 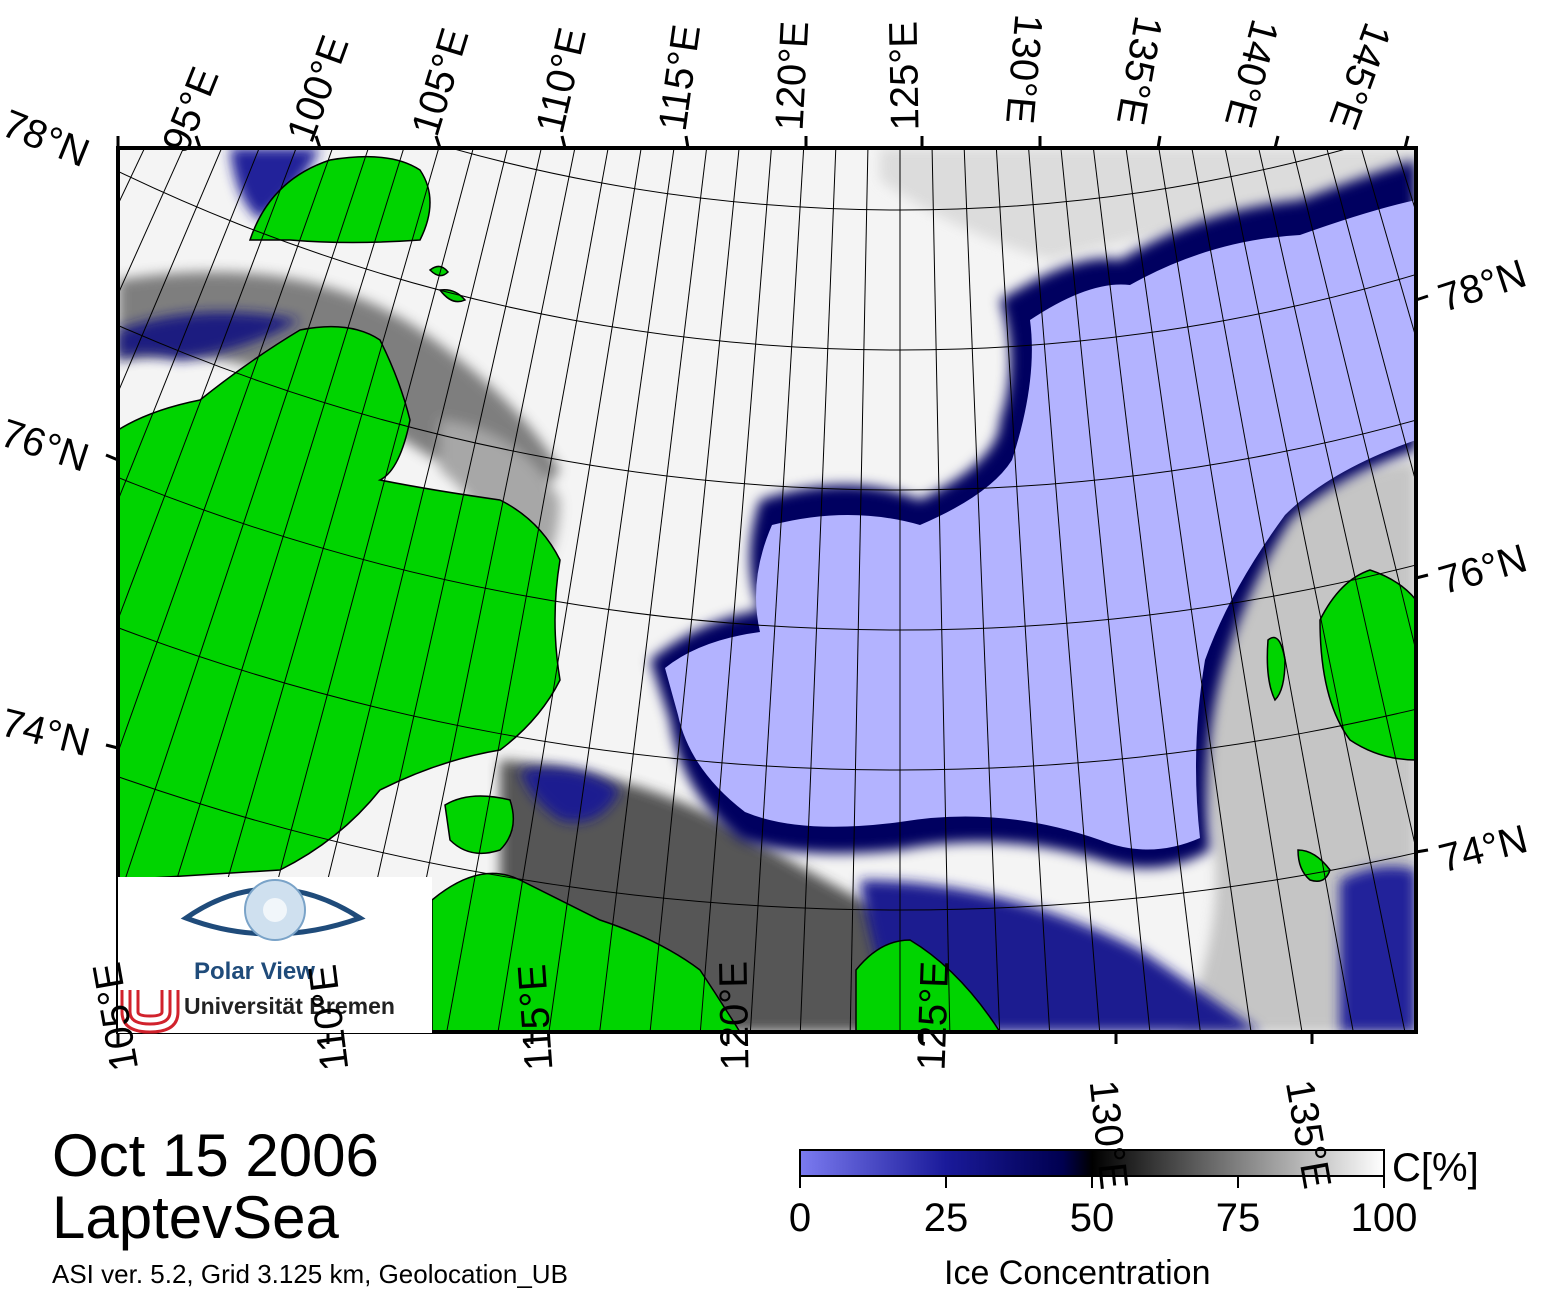 I want to click on bottom-label: 115°E, so click(x=536, y=1017).